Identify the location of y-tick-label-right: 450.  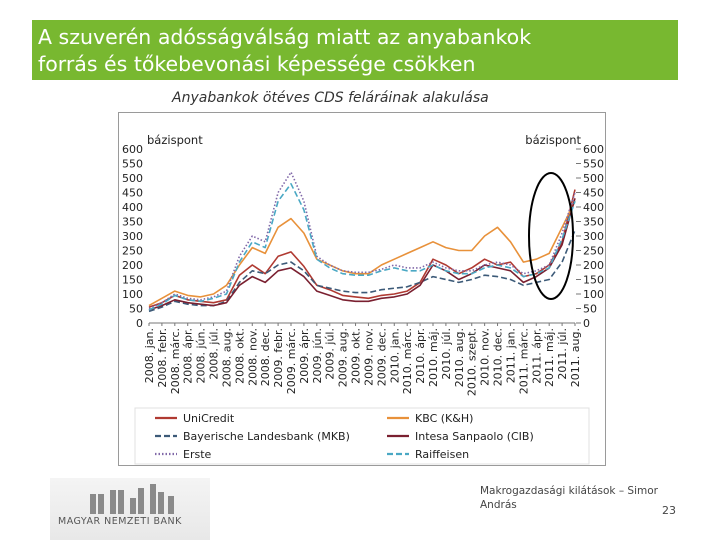
(593, 193).